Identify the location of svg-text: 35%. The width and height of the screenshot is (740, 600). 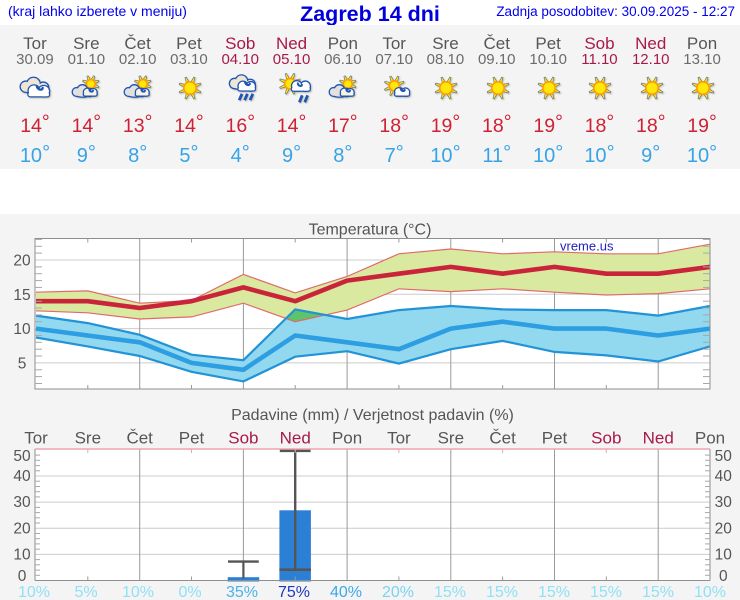
(242, 592).